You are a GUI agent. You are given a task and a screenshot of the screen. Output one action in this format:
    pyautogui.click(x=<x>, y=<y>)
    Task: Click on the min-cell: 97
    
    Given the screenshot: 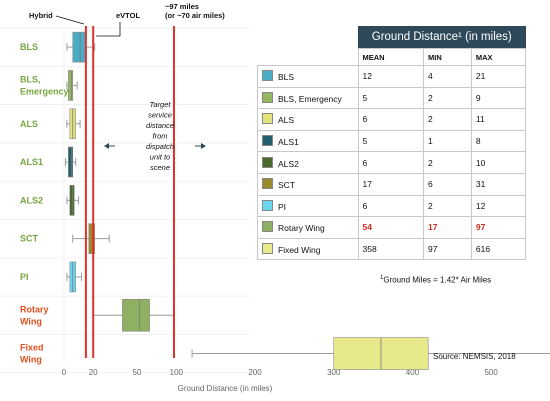 What is the action you would take?
    pyautogui.click(x=447, y=249)
    